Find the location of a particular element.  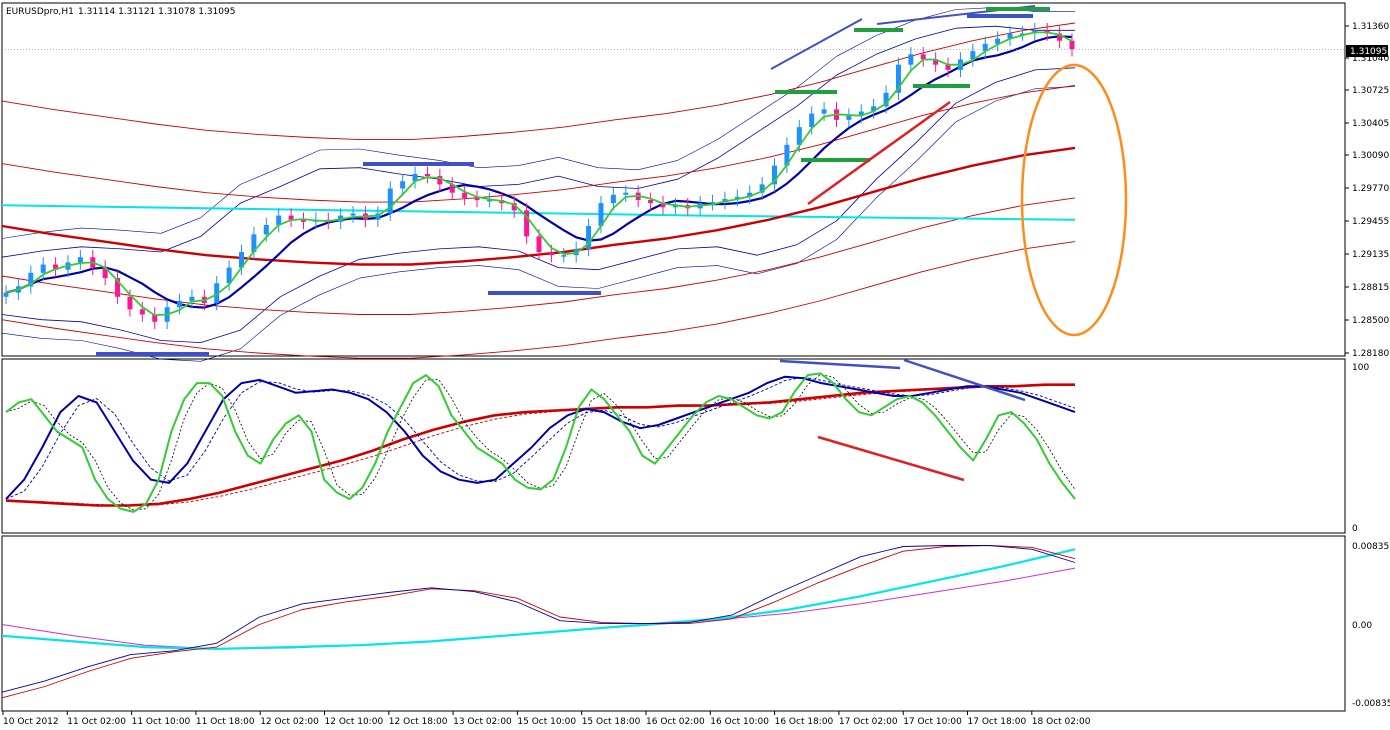

oscillator-blue-signal is located at coordinates (540, 438).